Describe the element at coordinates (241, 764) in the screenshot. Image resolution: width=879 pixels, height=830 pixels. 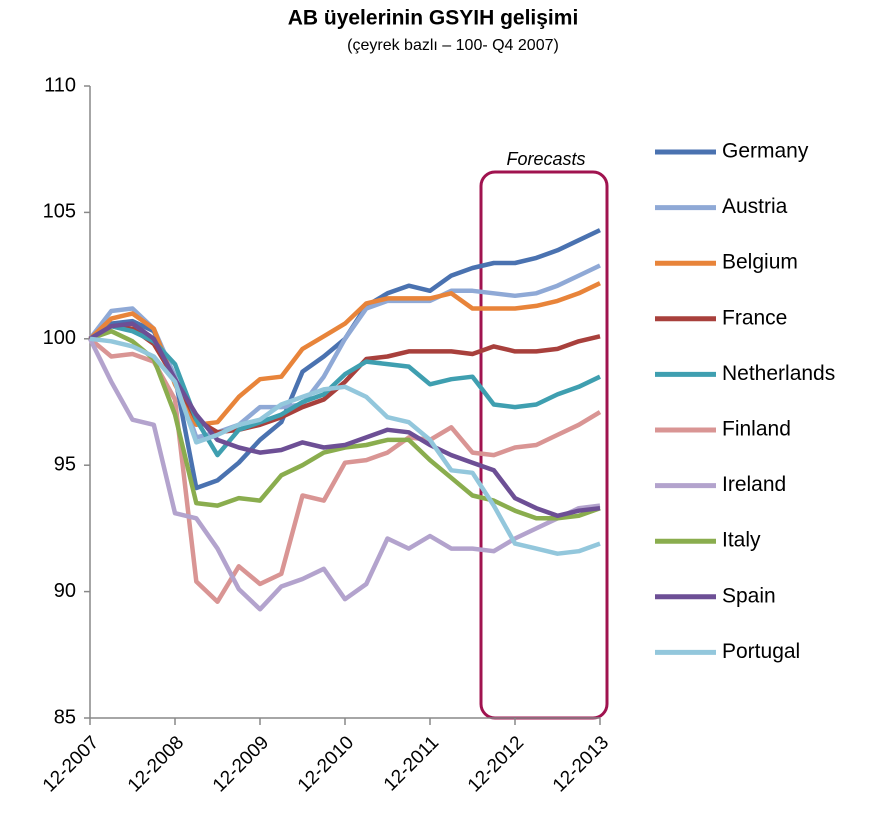
I see `x-tick-label: 12-2009` at that location.